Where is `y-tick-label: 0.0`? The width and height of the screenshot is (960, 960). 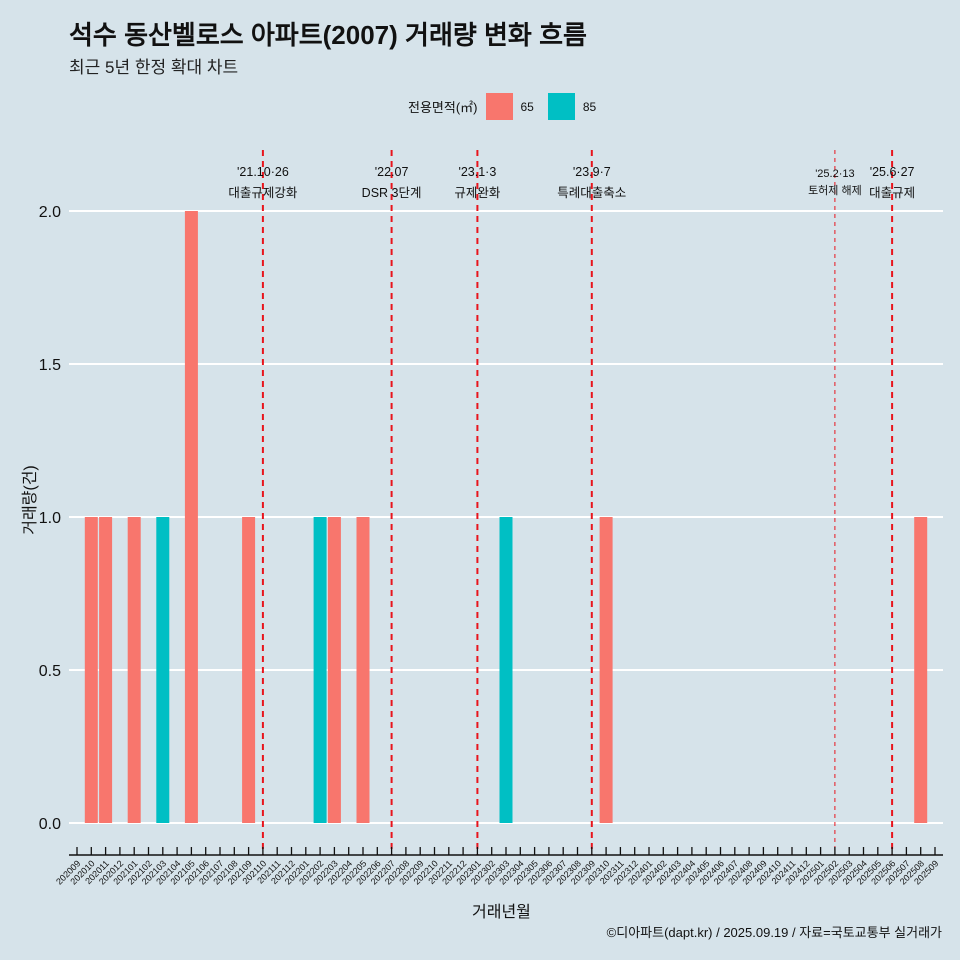 y-tick-label: 0.0 is located at coordinates (50, 824).